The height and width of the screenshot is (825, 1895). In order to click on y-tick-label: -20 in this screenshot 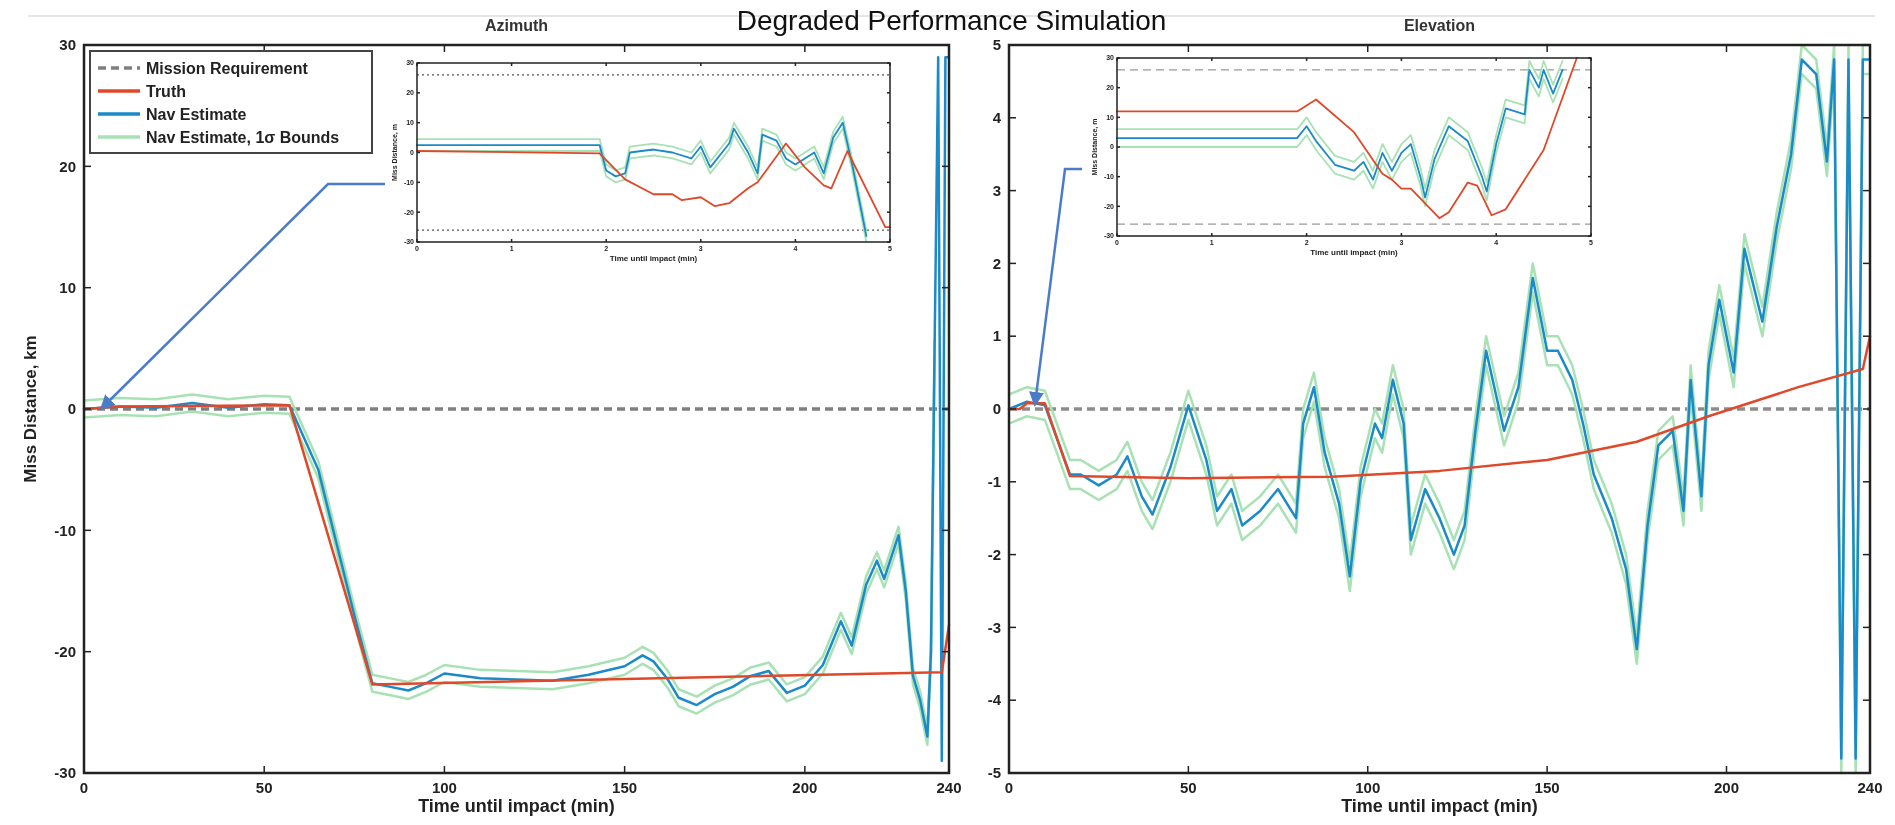, I will do `click(65, 651)`.